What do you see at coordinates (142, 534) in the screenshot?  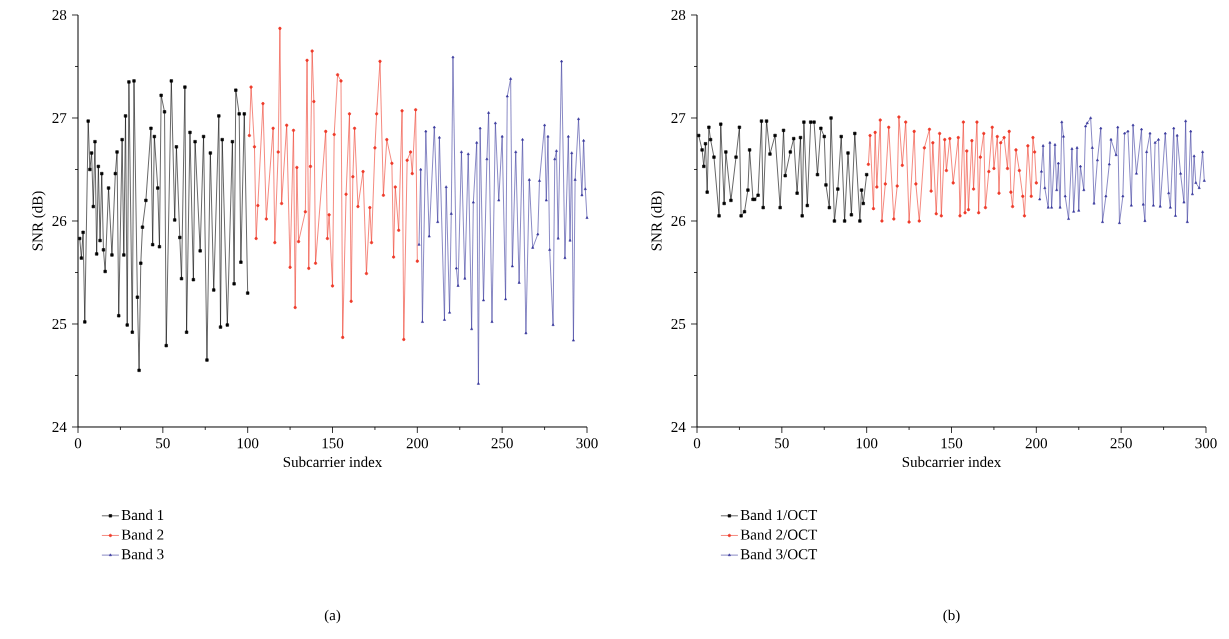 I see `legend-label: Band 2` at bounding box center [142, 534].